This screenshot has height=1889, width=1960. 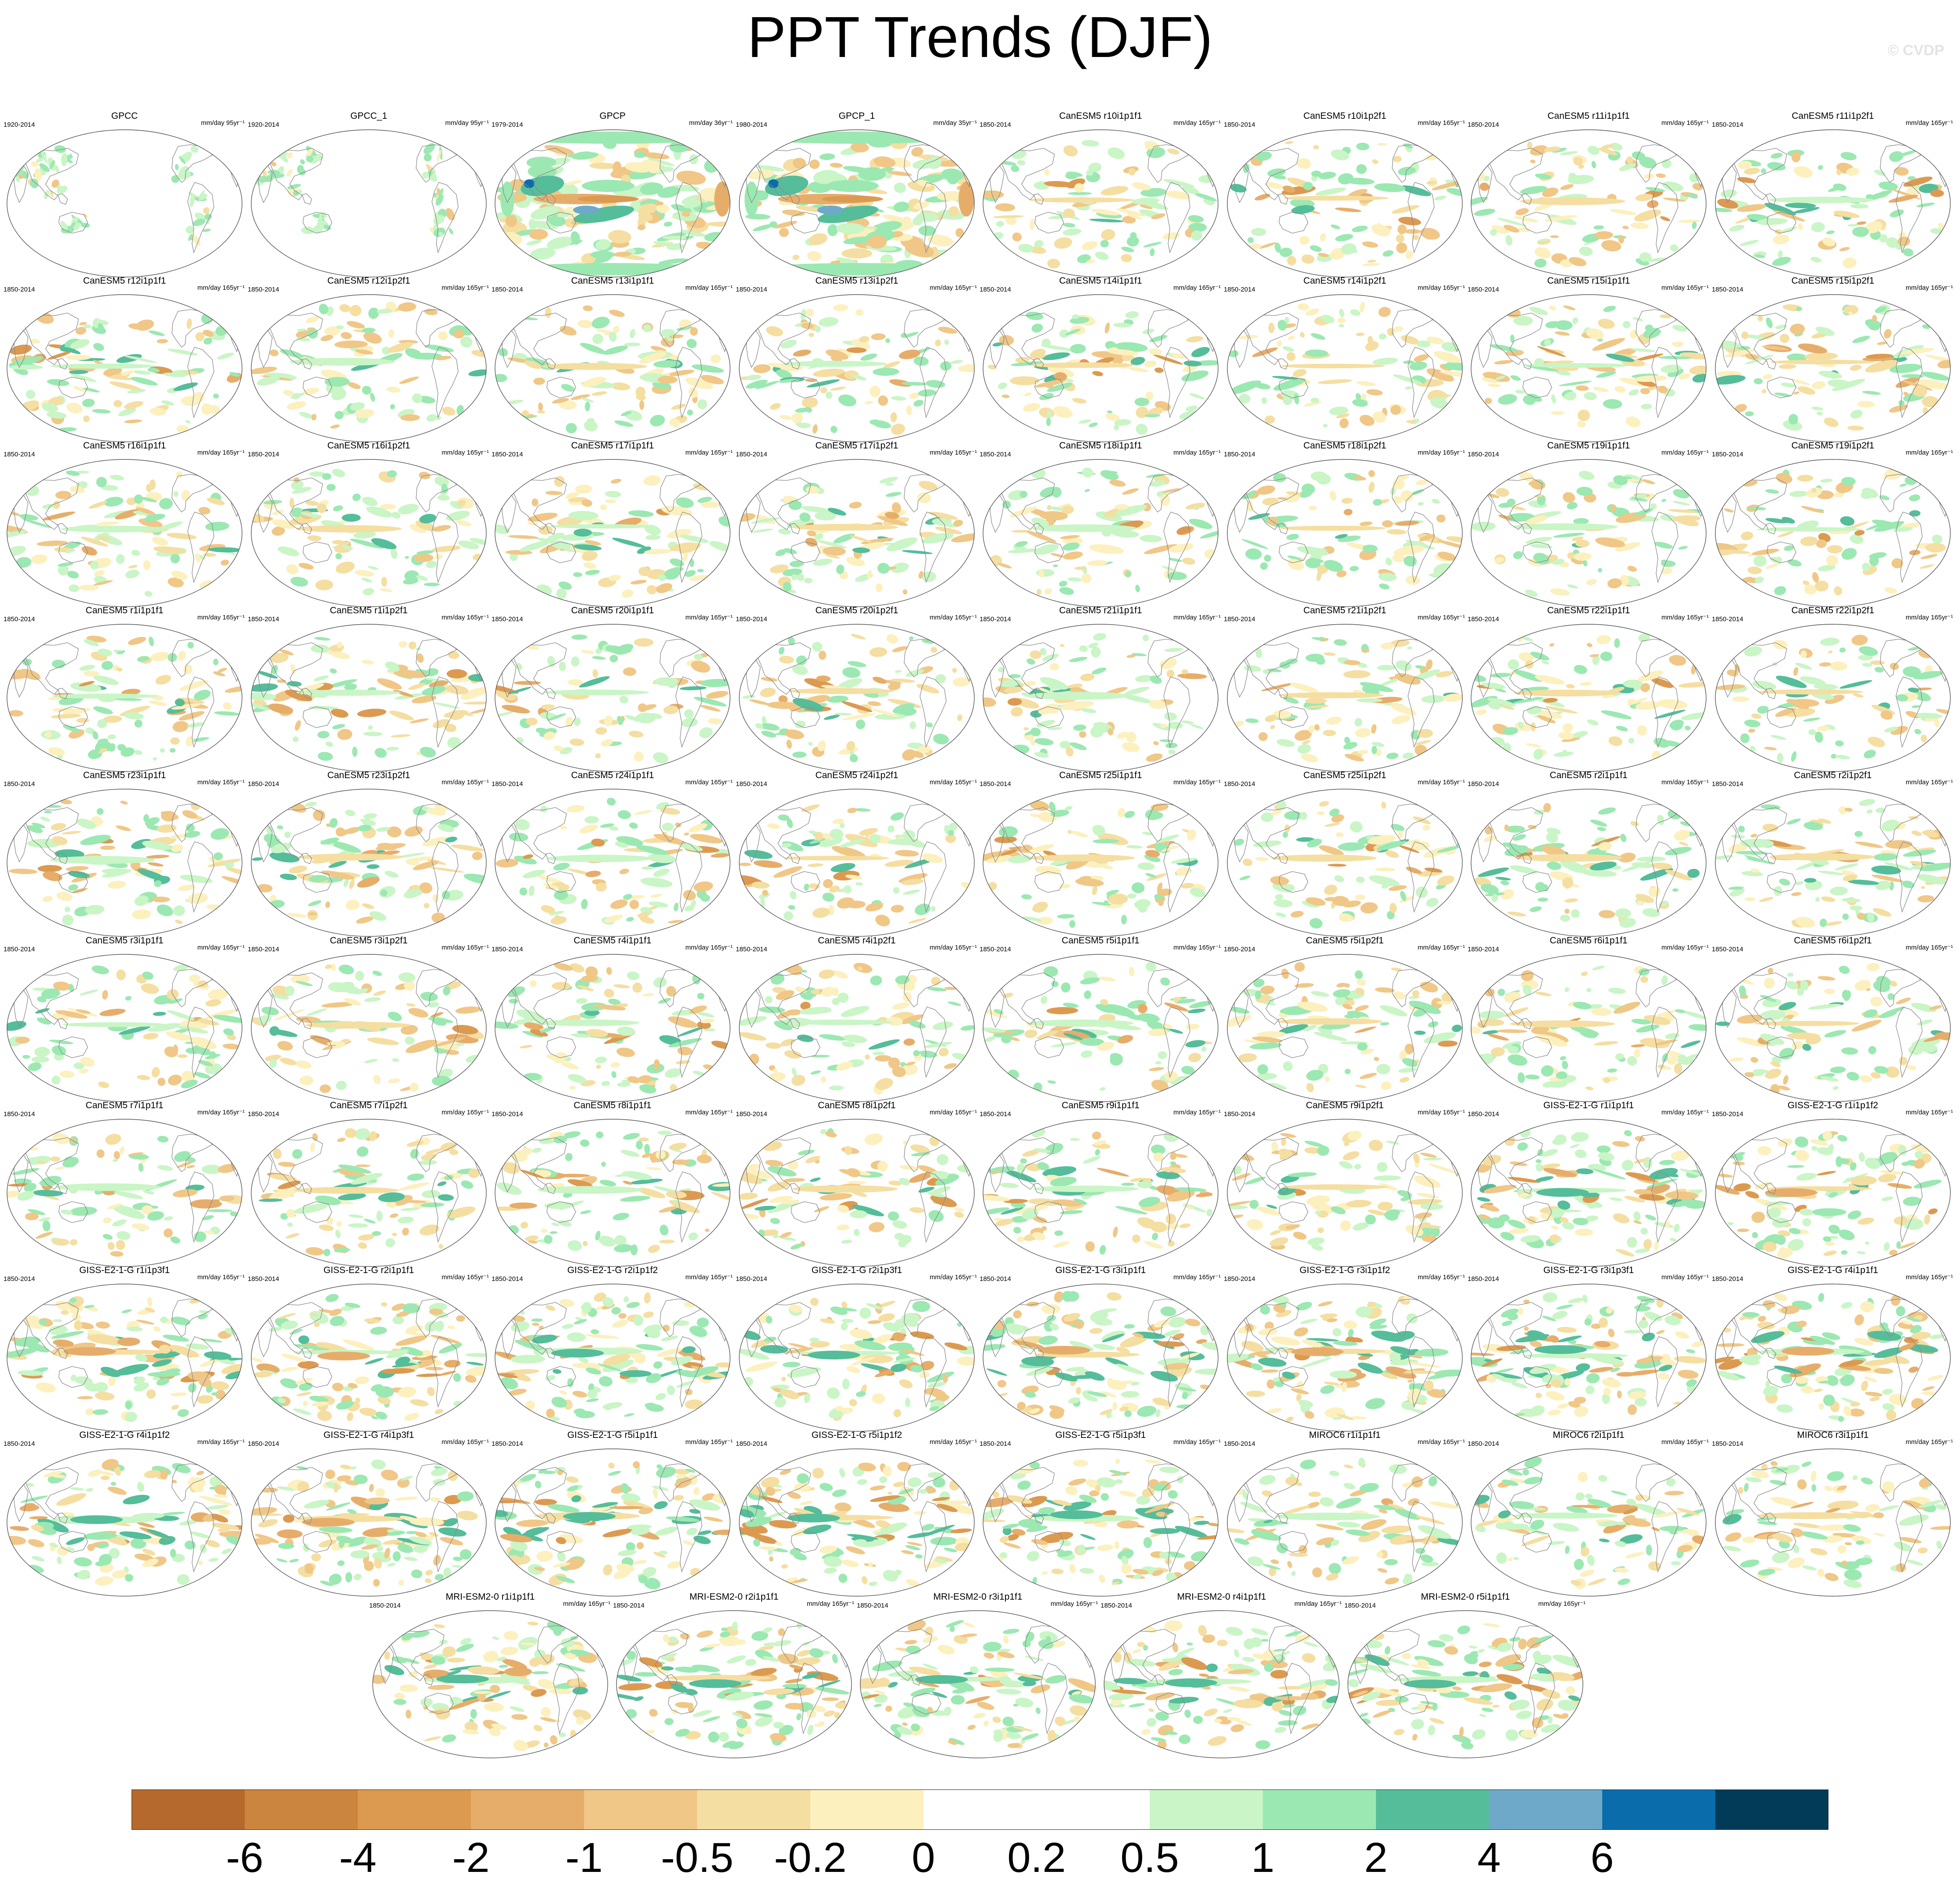 I want to click on panel-title: CanESM5 r20i1p1f1, so click(x=612, y=610).